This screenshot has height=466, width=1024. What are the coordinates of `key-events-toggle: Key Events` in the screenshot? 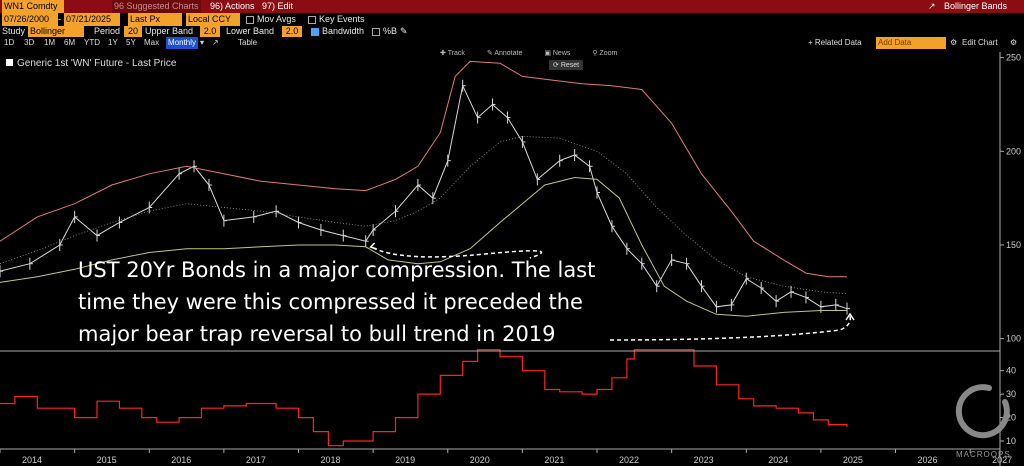 It's located at (336, 19).